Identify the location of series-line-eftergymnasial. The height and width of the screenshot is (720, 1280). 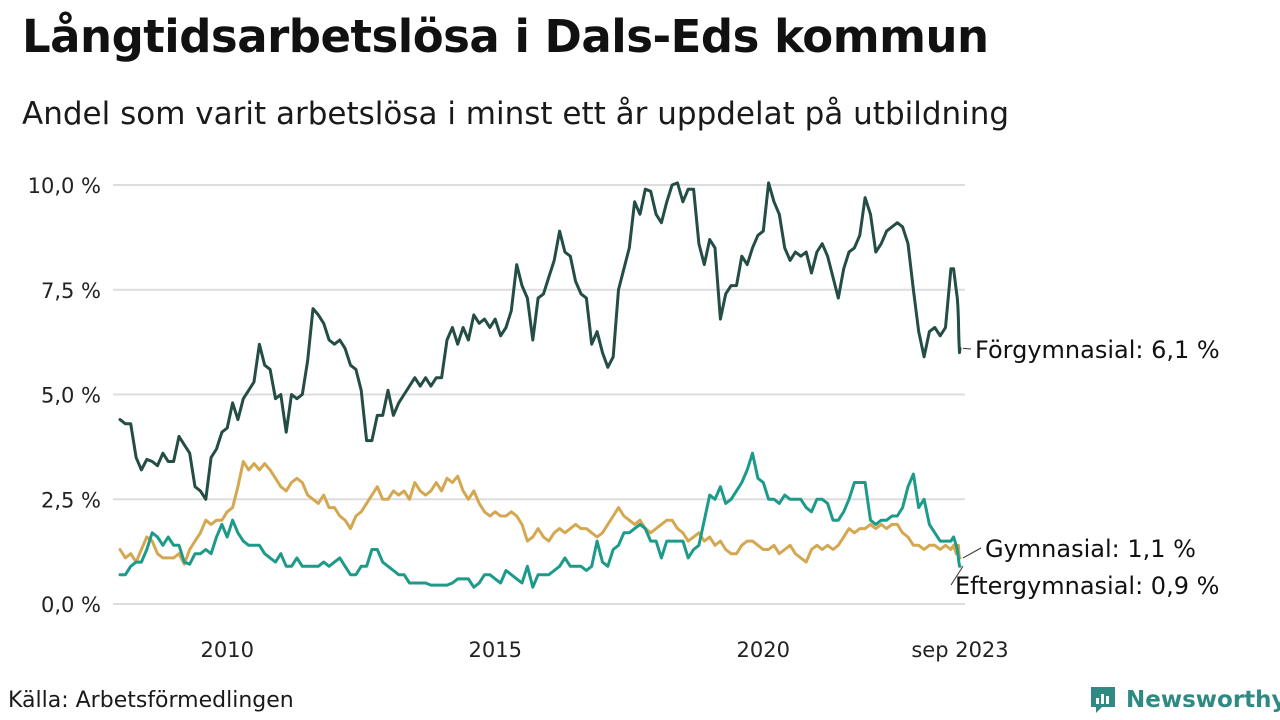
(540, 520).